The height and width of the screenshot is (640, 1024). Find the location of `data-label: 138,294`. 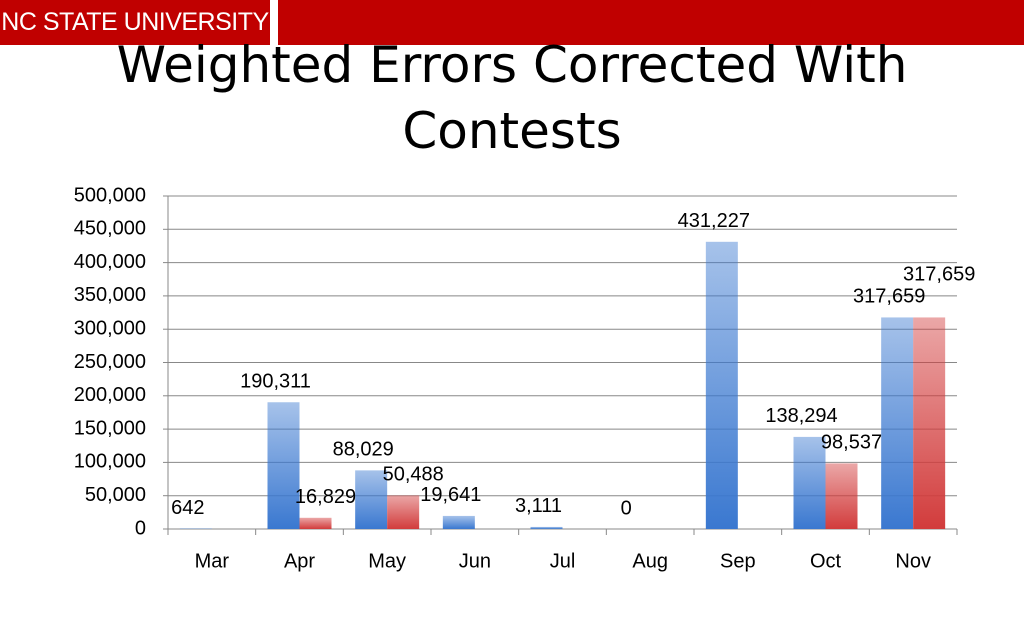

data-label: 138,294 is located at coordinates (801, 416).